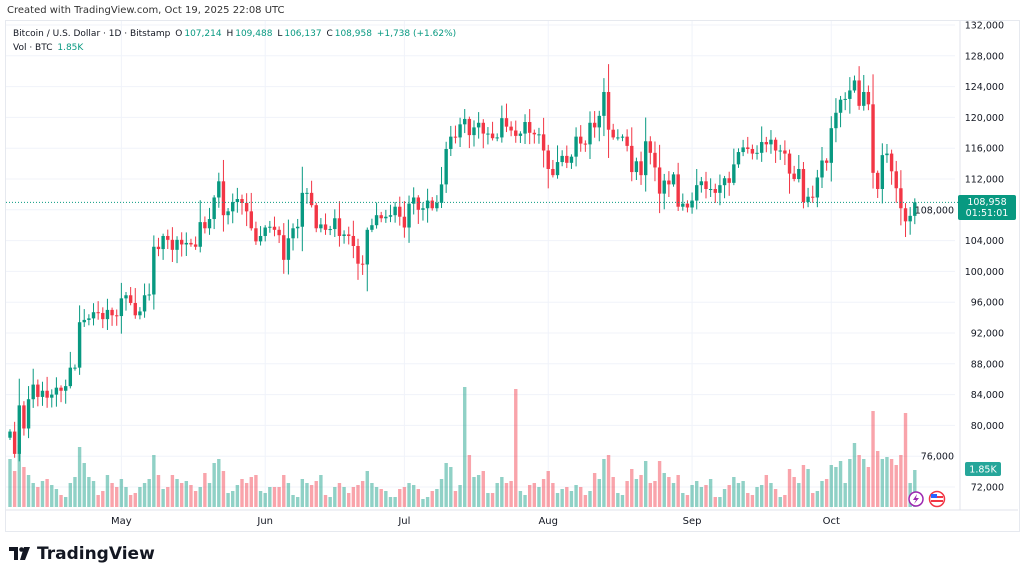 The image size is (1024, 578). What do you see at coordinates (987, 303) in the screenshot?
I see `y-tick-label: 96,000` at bounding box center [987, 303].